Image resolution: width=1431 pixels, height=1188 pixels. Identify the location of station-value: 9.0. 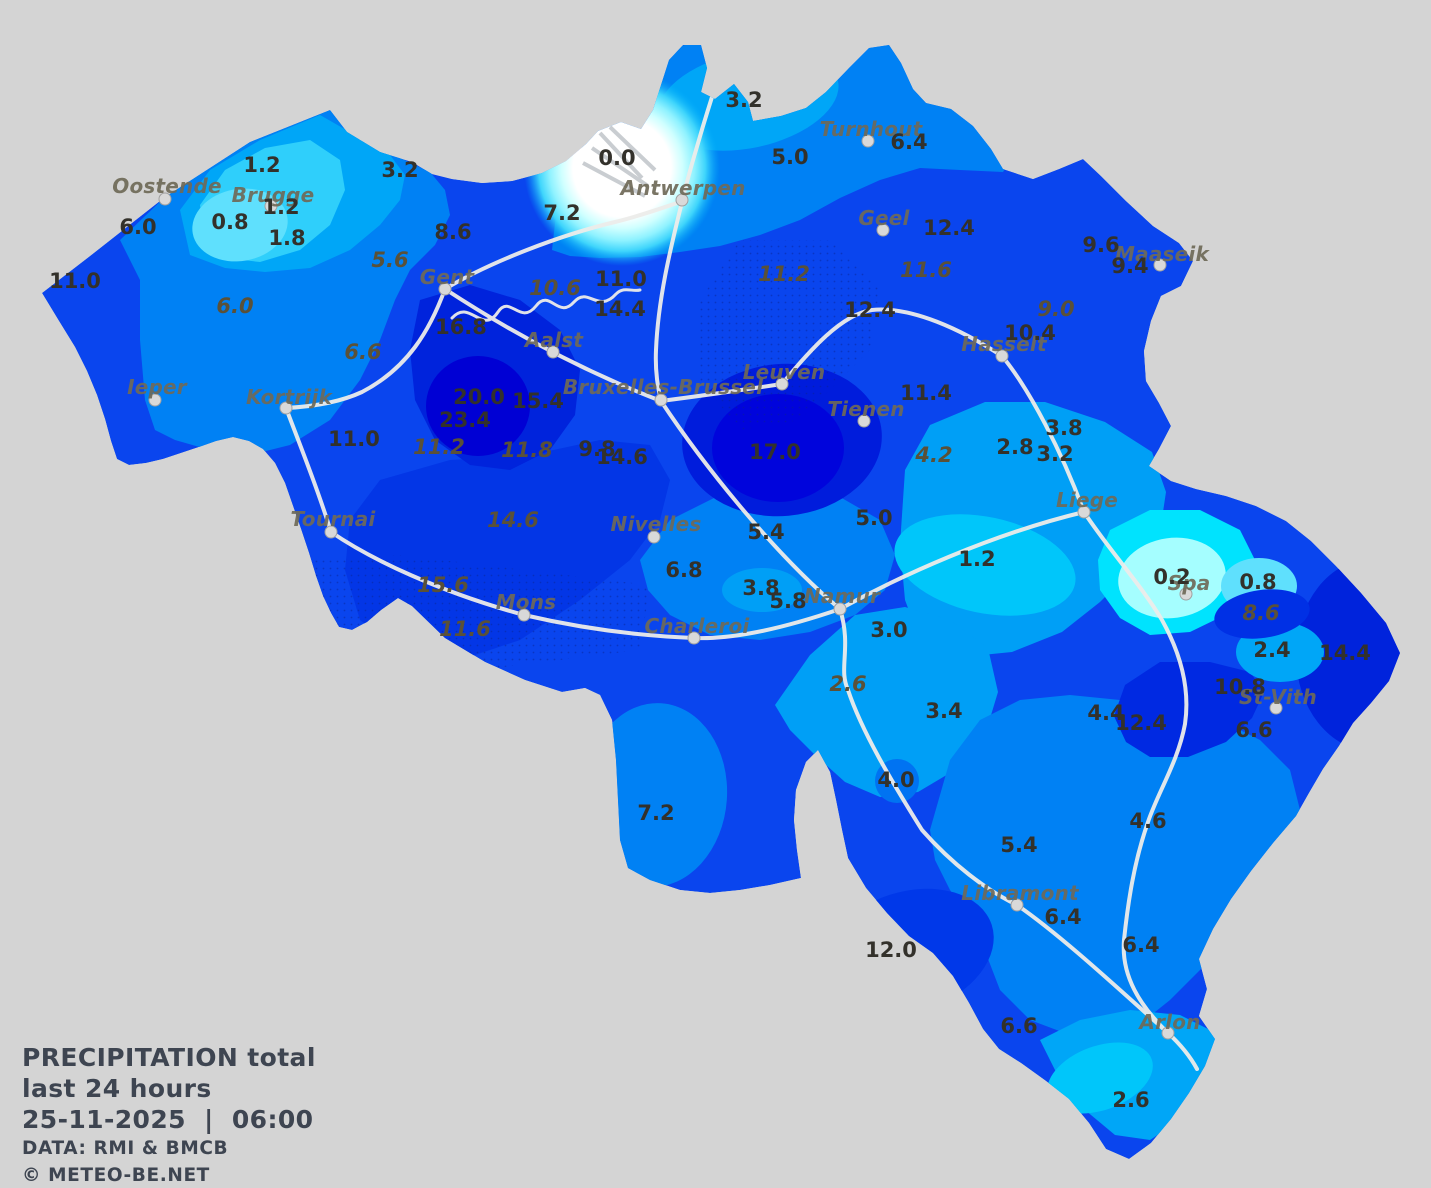
(1056, 309).